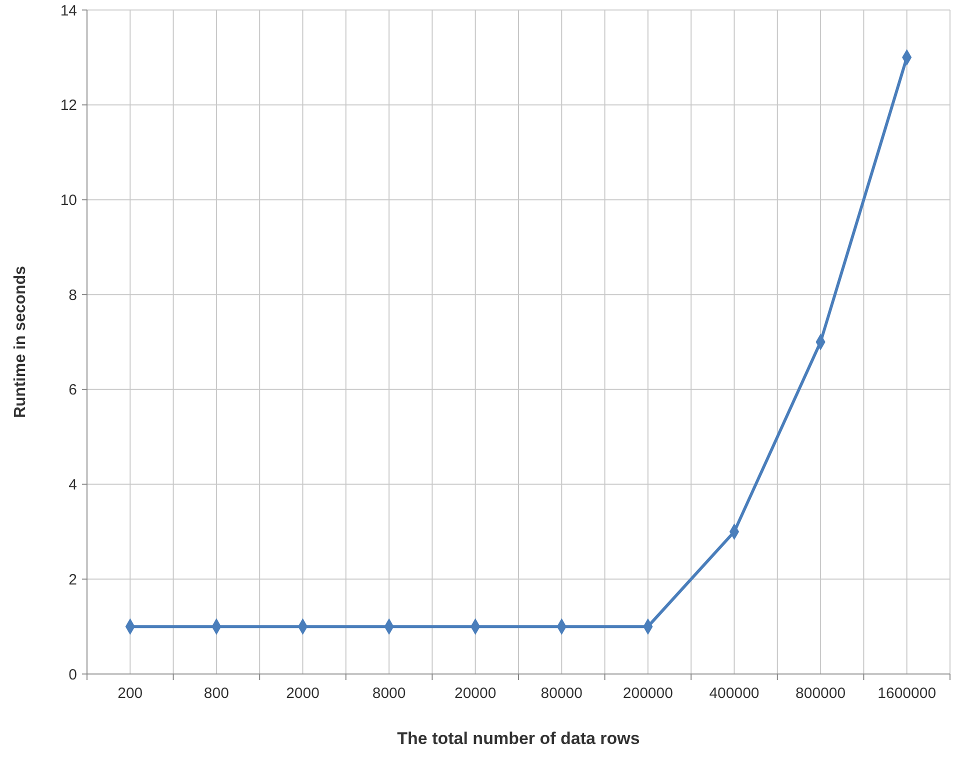 The image size is (954, 766). What do you see at coordinates (72, 675) in the screenshot?
I see `y-tick-label: 0` at bounding box center [72, 675].